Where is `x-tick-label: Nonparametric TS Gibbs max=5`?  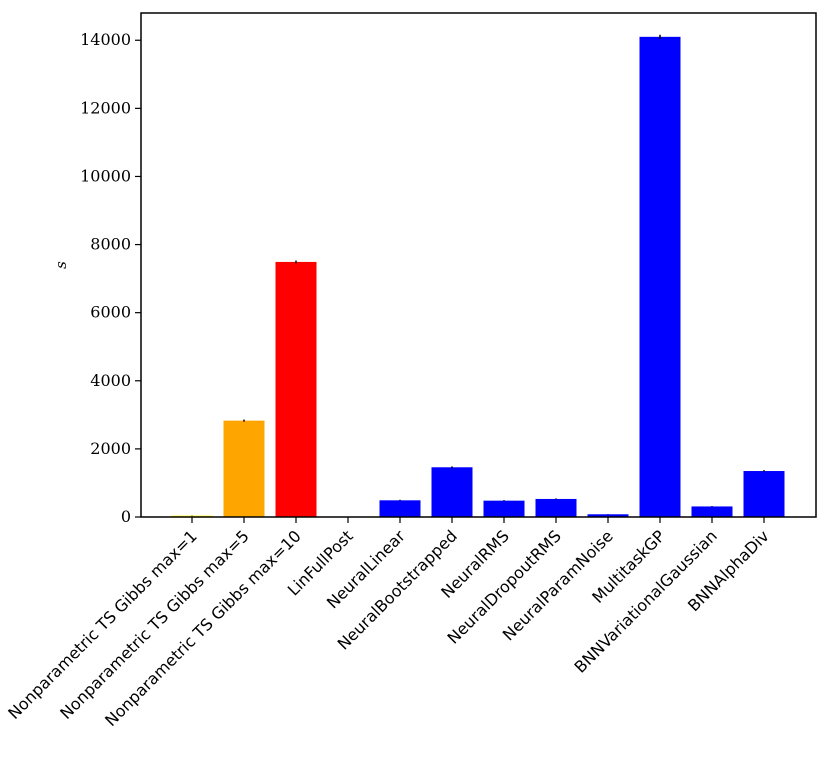
x-tick-label: Nonparametric TS Gibbs max=5 is located at coordinates (154, 624).